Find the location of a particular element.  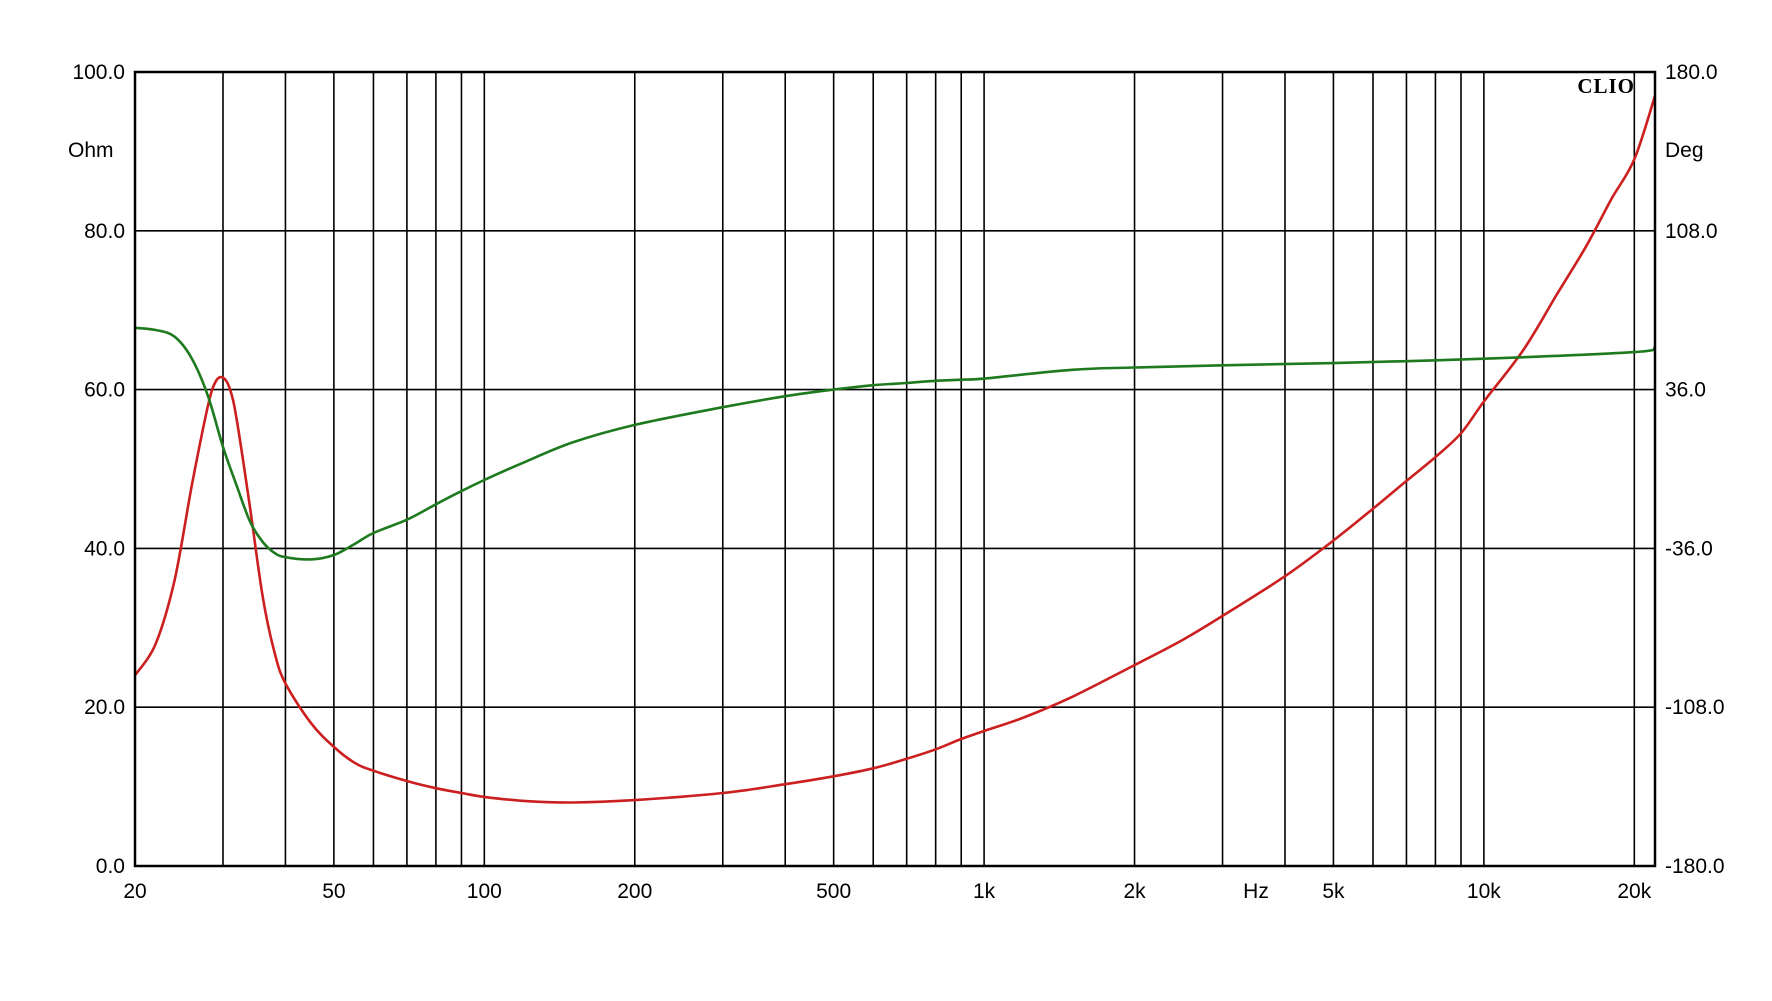

left-tick-label: 20.0 is located at coordinates (104, 707).